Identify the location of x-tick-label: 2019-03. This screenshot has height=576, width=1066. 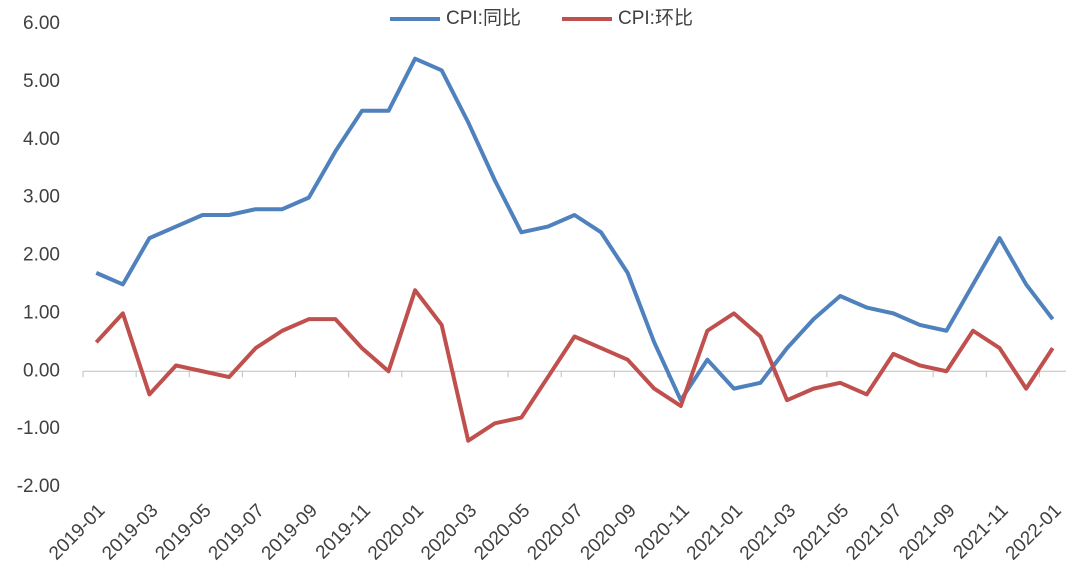
(130, 532).